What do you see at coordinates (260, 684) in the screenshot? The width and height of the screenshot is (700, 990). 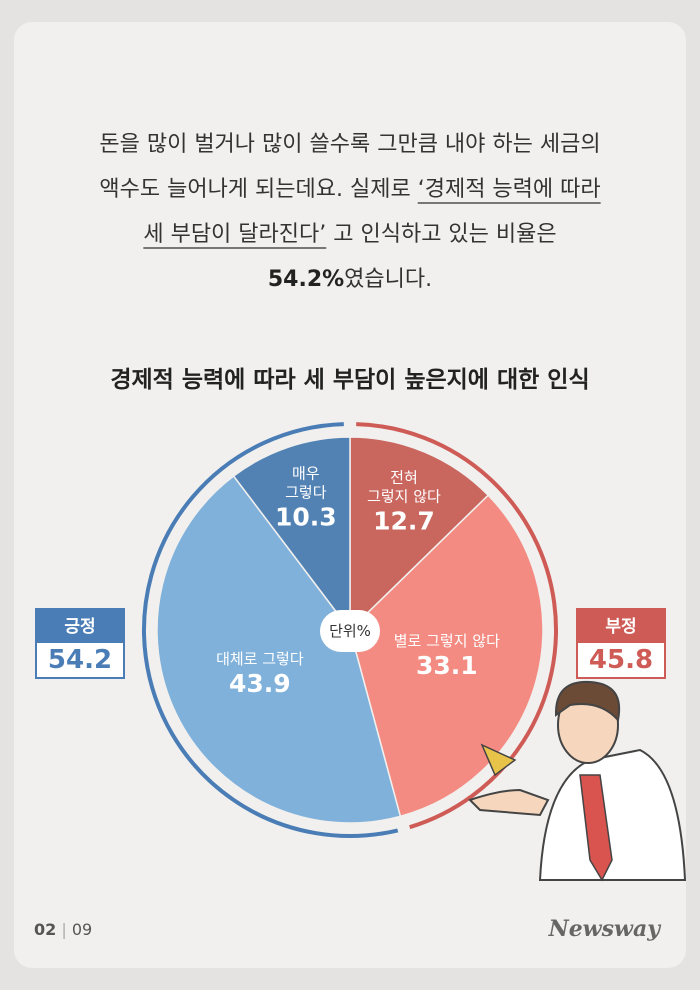 I see `value-label: 43.9` at bounding box center [260, 684].